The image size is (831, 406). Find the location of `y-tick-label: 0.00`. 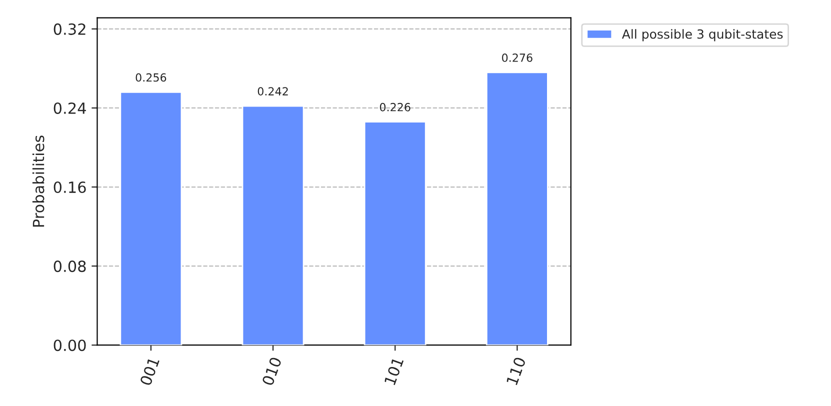

y-tick-label: 0.00 is located at coordinates (70, 346).